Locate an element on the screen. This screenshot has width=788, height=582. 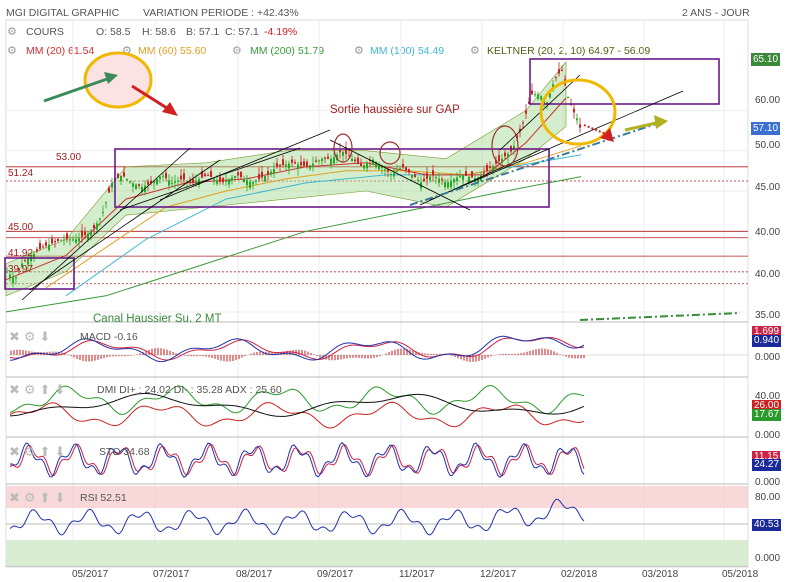
dmi-title: DMI DI+ : 24.02 DI- : 35.28 ADX : 25.60 is located at coordinates (189, 390).